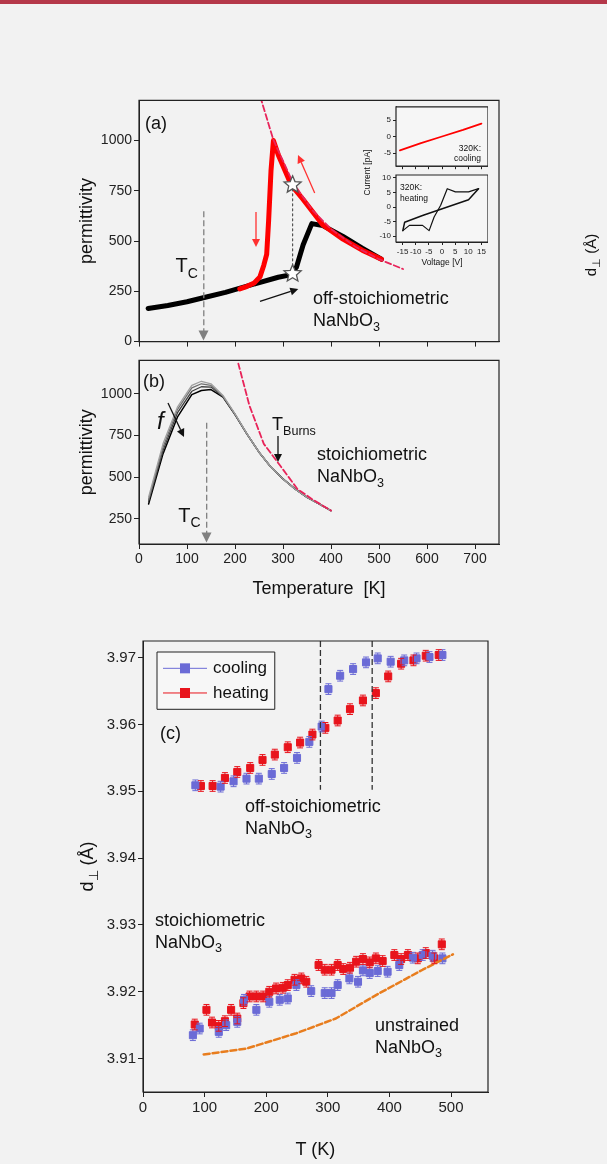  What do you see at coordinates (88, 866) in the screenshot?
I see `y-axis-title: d⊥ (Å)` at bounding box center [88, 866].